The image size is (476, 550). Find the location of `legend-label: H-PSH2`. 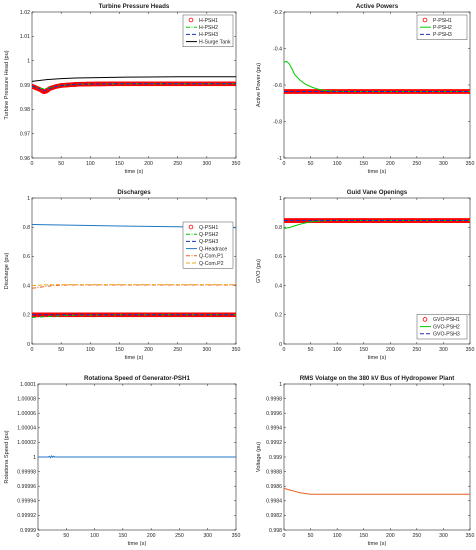

legend-label: H-PSH2 is located at coordinates (208, 28).